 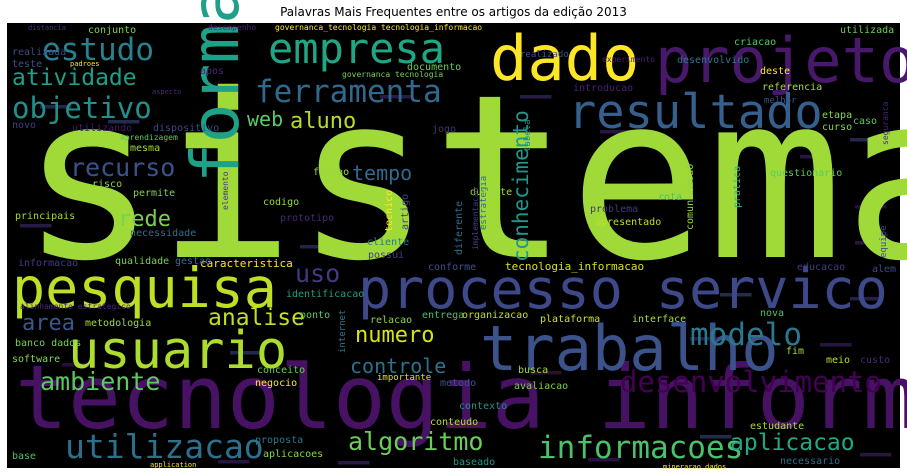 What do you see at coordinates (356, 48) in the screenshot?
I see `word-empresa: empresa` at bounding box center [356, 48].